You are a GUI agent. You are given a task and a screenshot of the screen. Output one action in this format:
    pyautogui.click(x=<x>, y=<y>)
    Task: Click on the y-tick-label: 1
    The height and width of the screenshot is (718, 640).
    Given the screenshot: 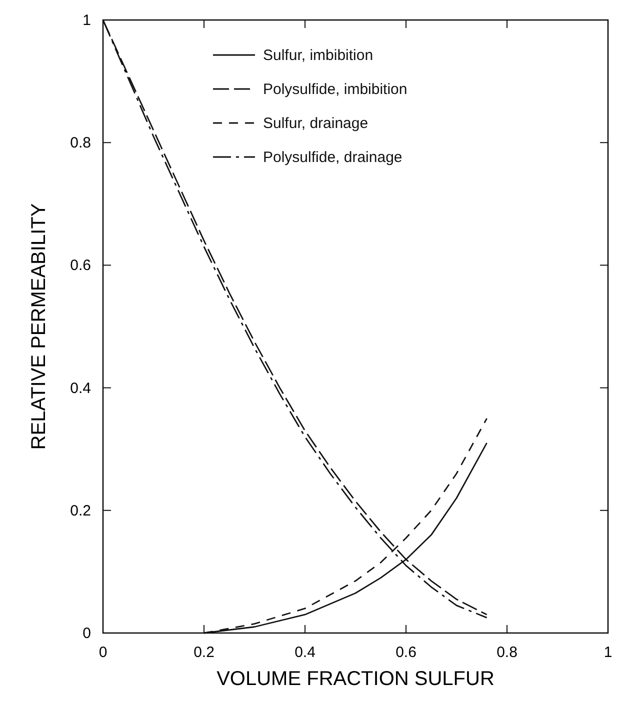 What is the action you would take?
    pyautogui.click(x=86, y=20)
    